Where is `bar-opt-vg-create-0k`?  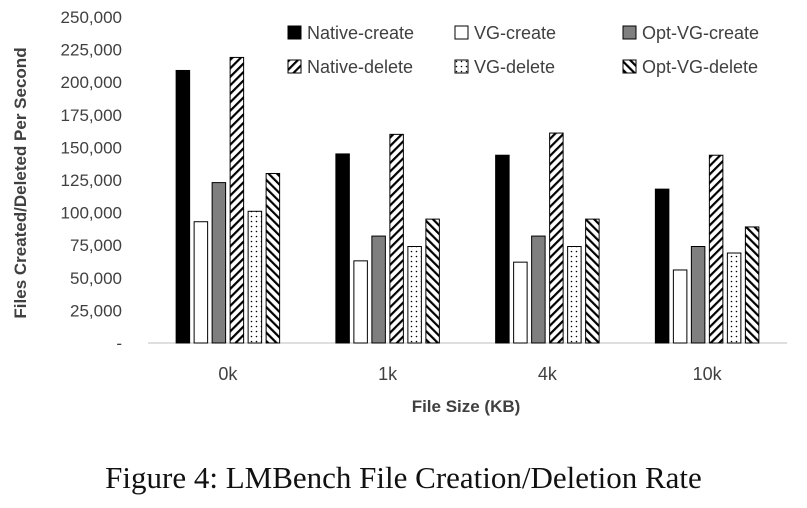 bar-opt-vg-create-0k is located at coordinates (219, 263).